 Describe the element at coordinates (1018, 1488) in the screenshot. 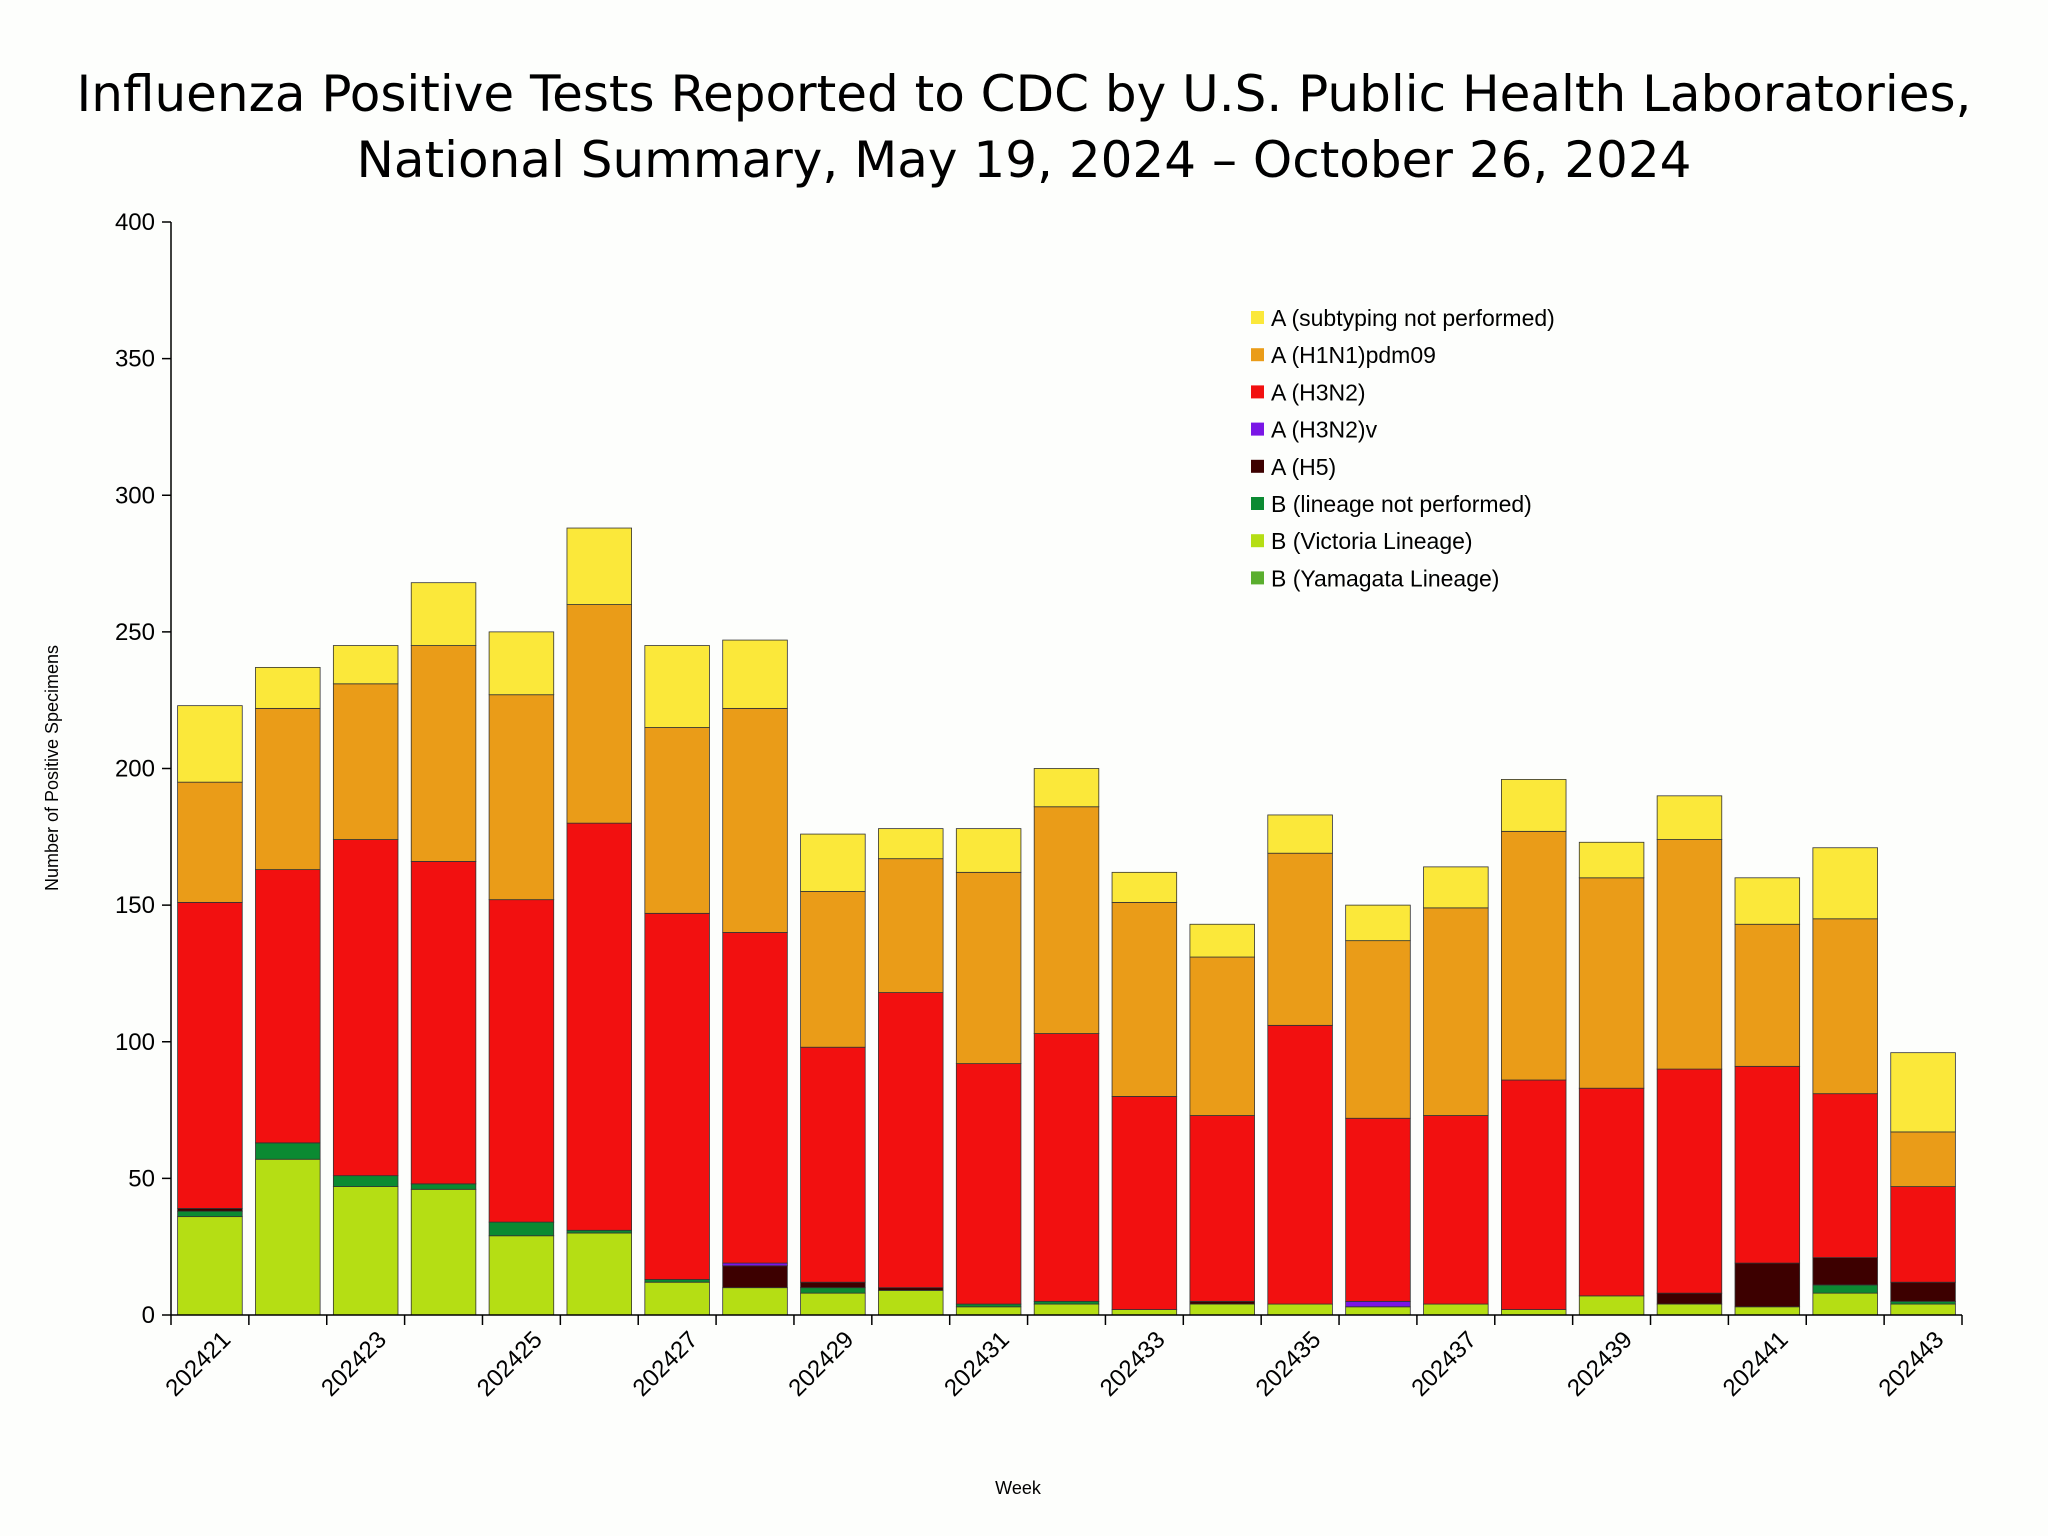

I see `x-axis-label: Week` at that location.